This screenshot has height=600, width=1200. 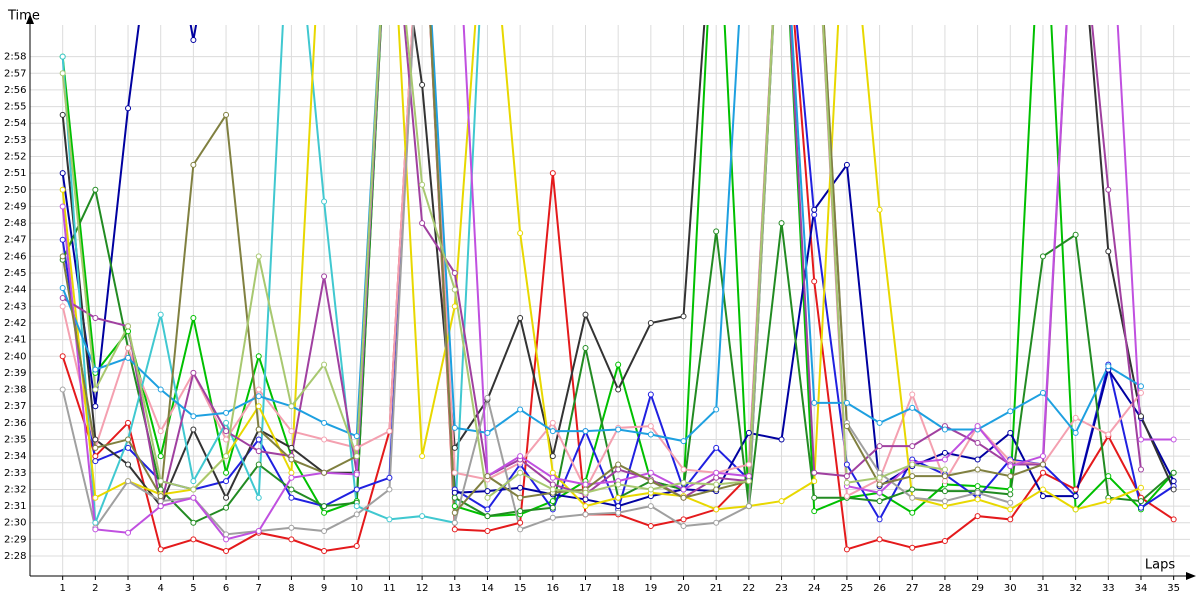 What do you see at coordinates (15, 206) in the screenshot?
I see `y-tick-label: 2:49` at bounding box center [15, 206].